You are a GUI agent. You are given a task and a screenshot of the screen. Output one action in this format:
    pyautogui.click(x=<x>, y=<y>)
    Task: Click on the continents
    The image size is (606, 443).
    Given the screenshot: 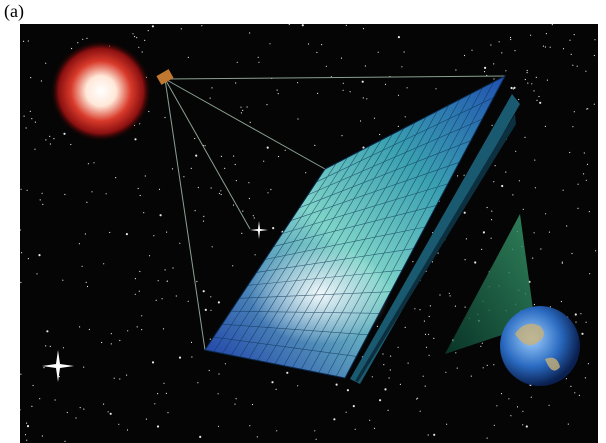 What is the action you would take?
    pyautogui.click(x=537, y=347)
    